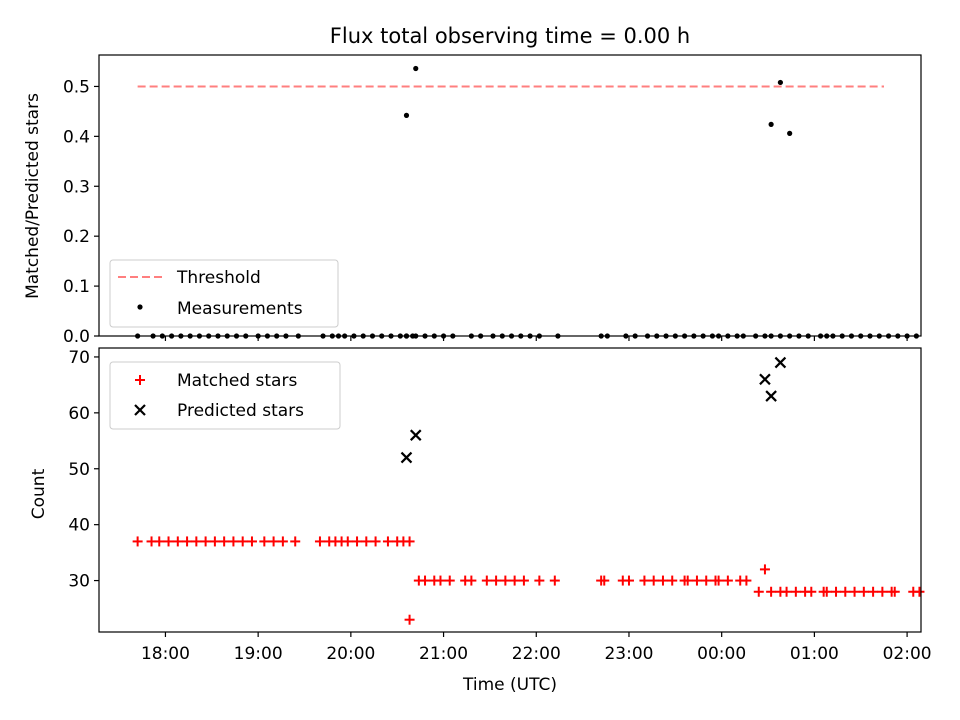 The image size is (960, 720). What do you see at coordinates (76, 87) in the screenshot?
I see `y-tick-label: 0.5` at bounding box center [76, 87].